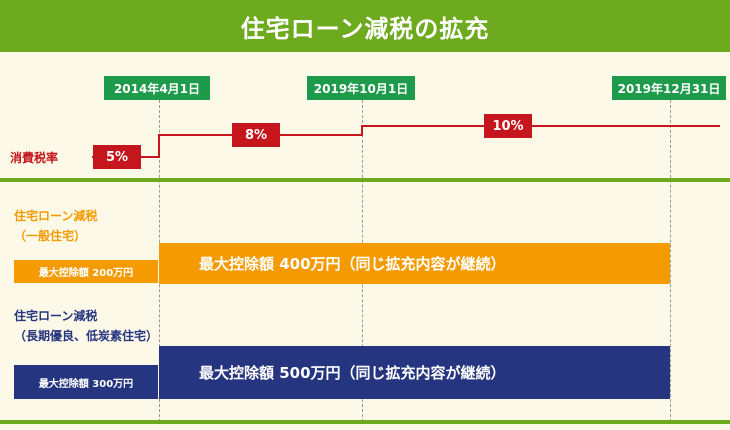  Describe the element at coordinates (55, 226) in the screenshot. I see `section-general-title: 住宅ローン減税 （一般住宅）` at that location.